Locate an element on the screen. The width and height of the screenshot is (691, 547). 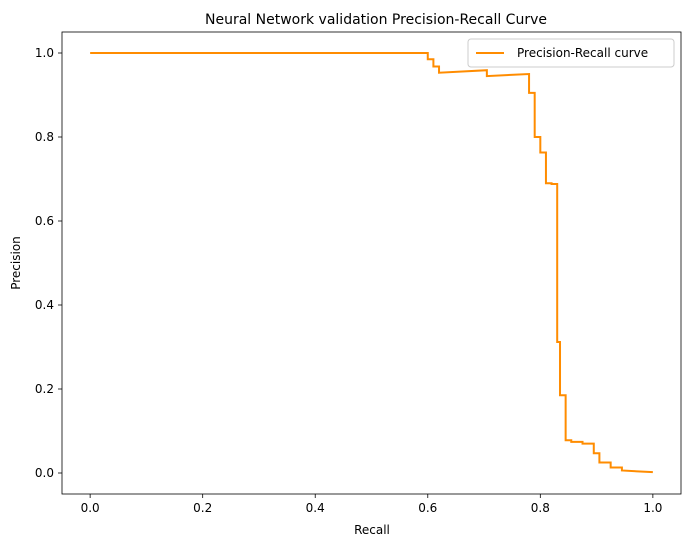
legend-box is located at coordinates (571, 53).